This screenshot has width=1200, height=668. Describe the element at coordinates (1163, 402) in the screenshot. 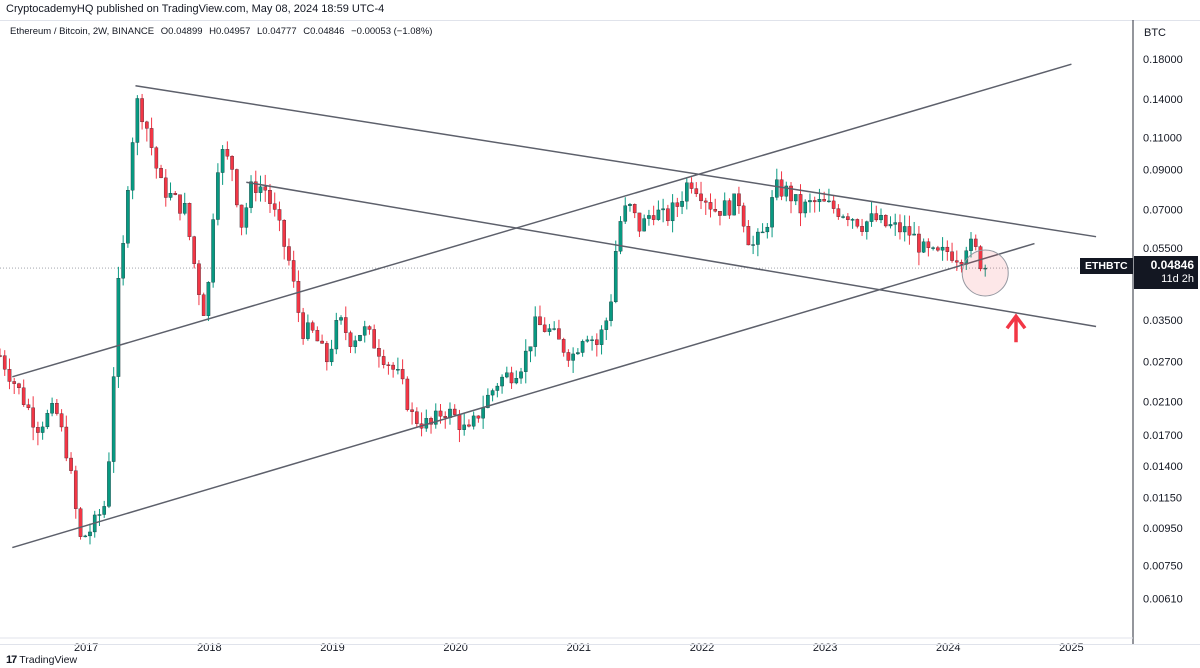

I see `y-tick-label: 0.02100` at that location.